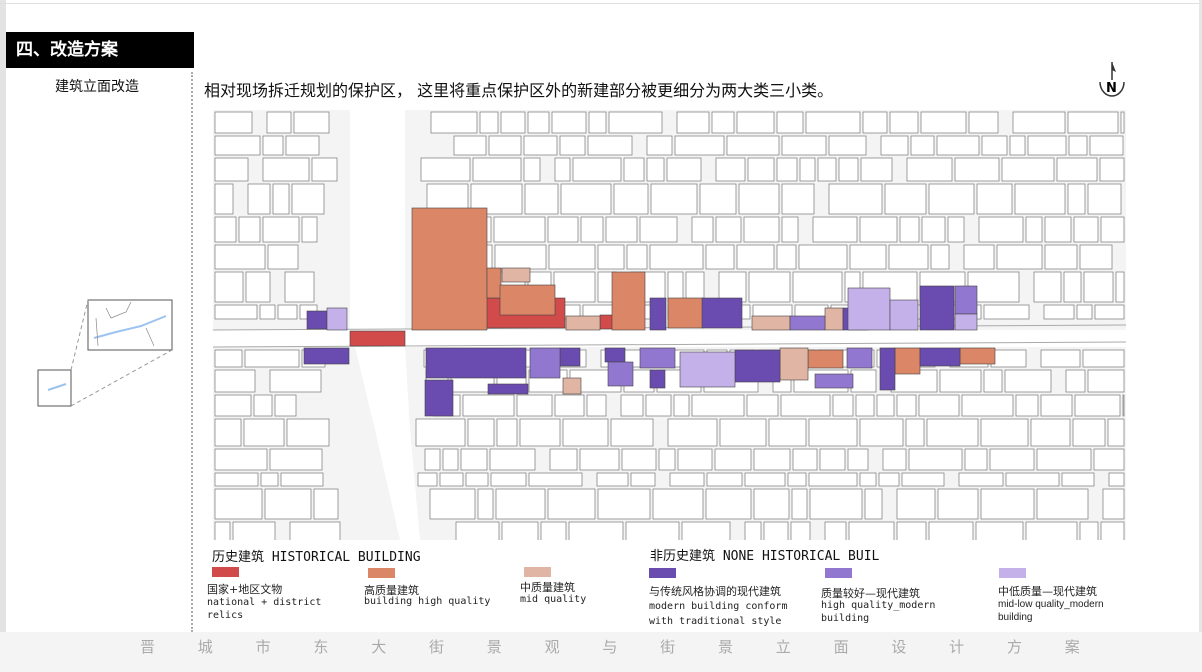 This screenshot has height=672, width=1202. What do you see at coordinates (100, 50) in the screenshot?
I see `section-title: 四、改造方案` at bounding box center [100, 50].